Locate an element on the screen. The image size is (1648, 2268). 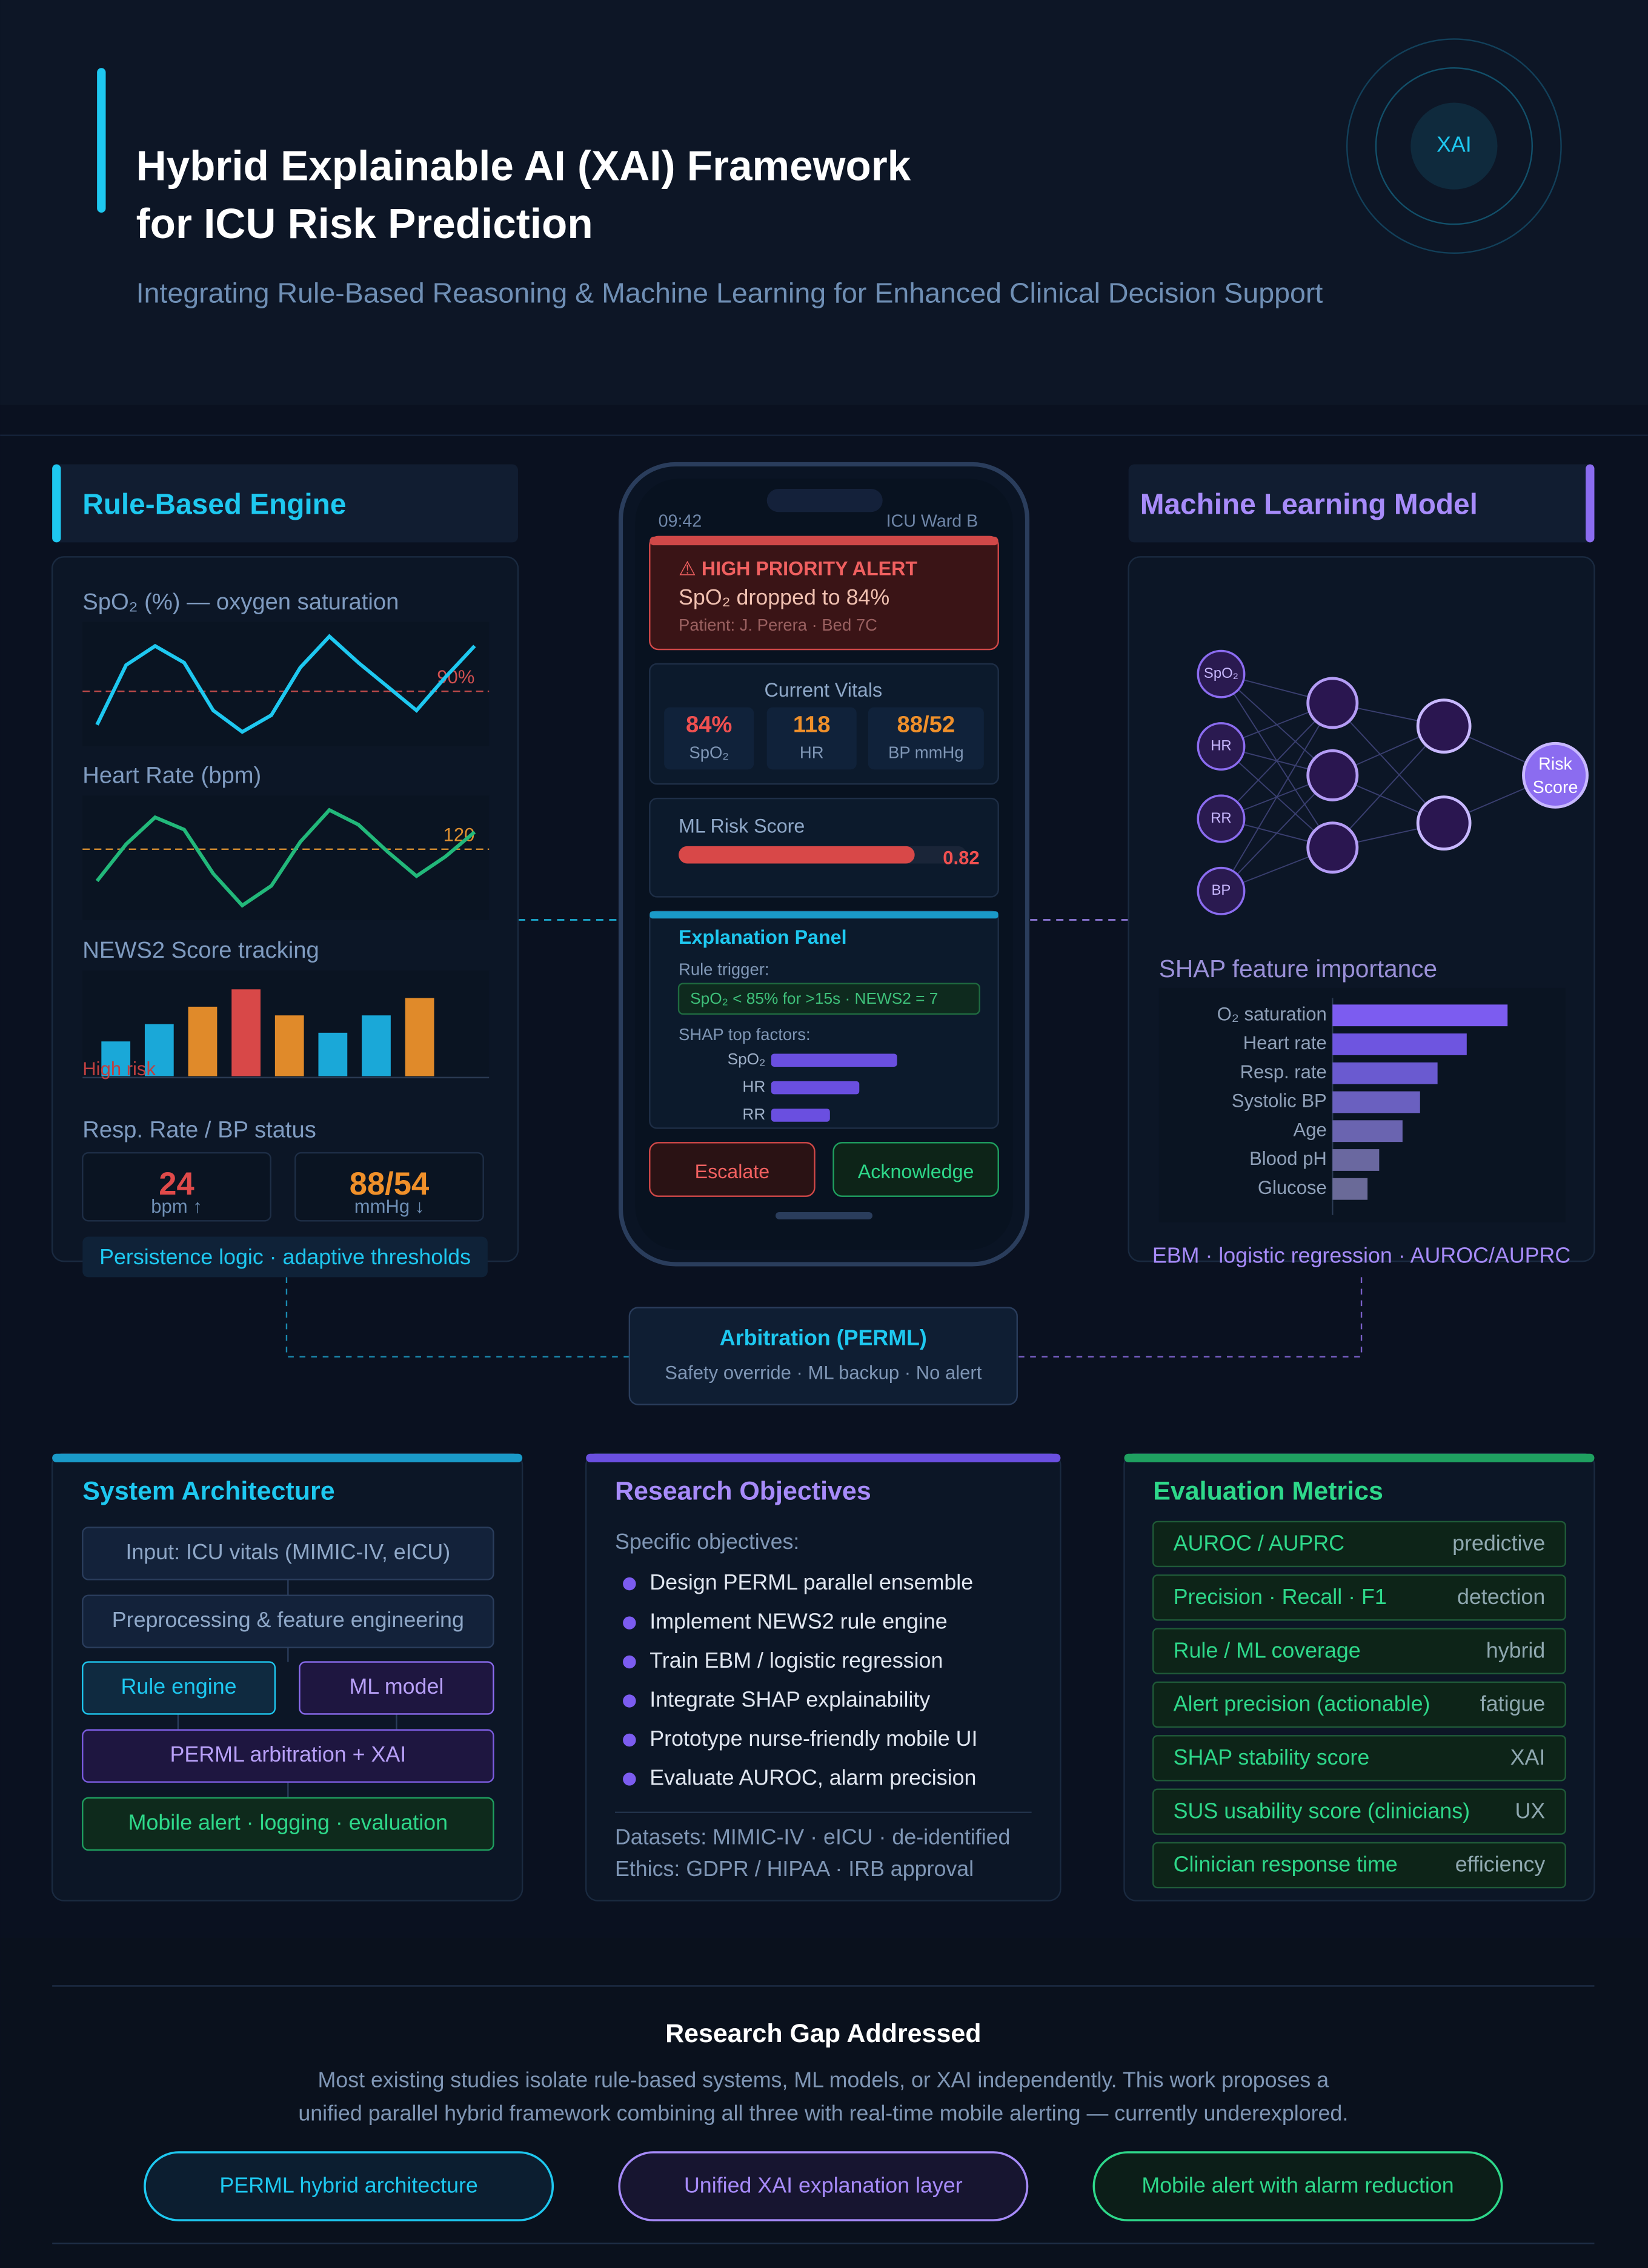
feature-label: Heart rate is located at coordinates (1285, 1042).